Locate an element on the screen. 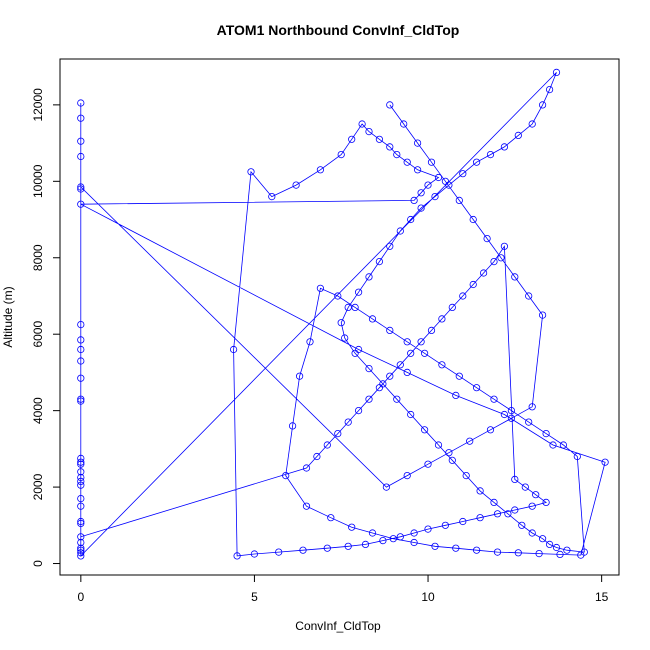 This screenshot has height=650, width=650. y-tick-label: 12000 is located at coordinates (38, 105).